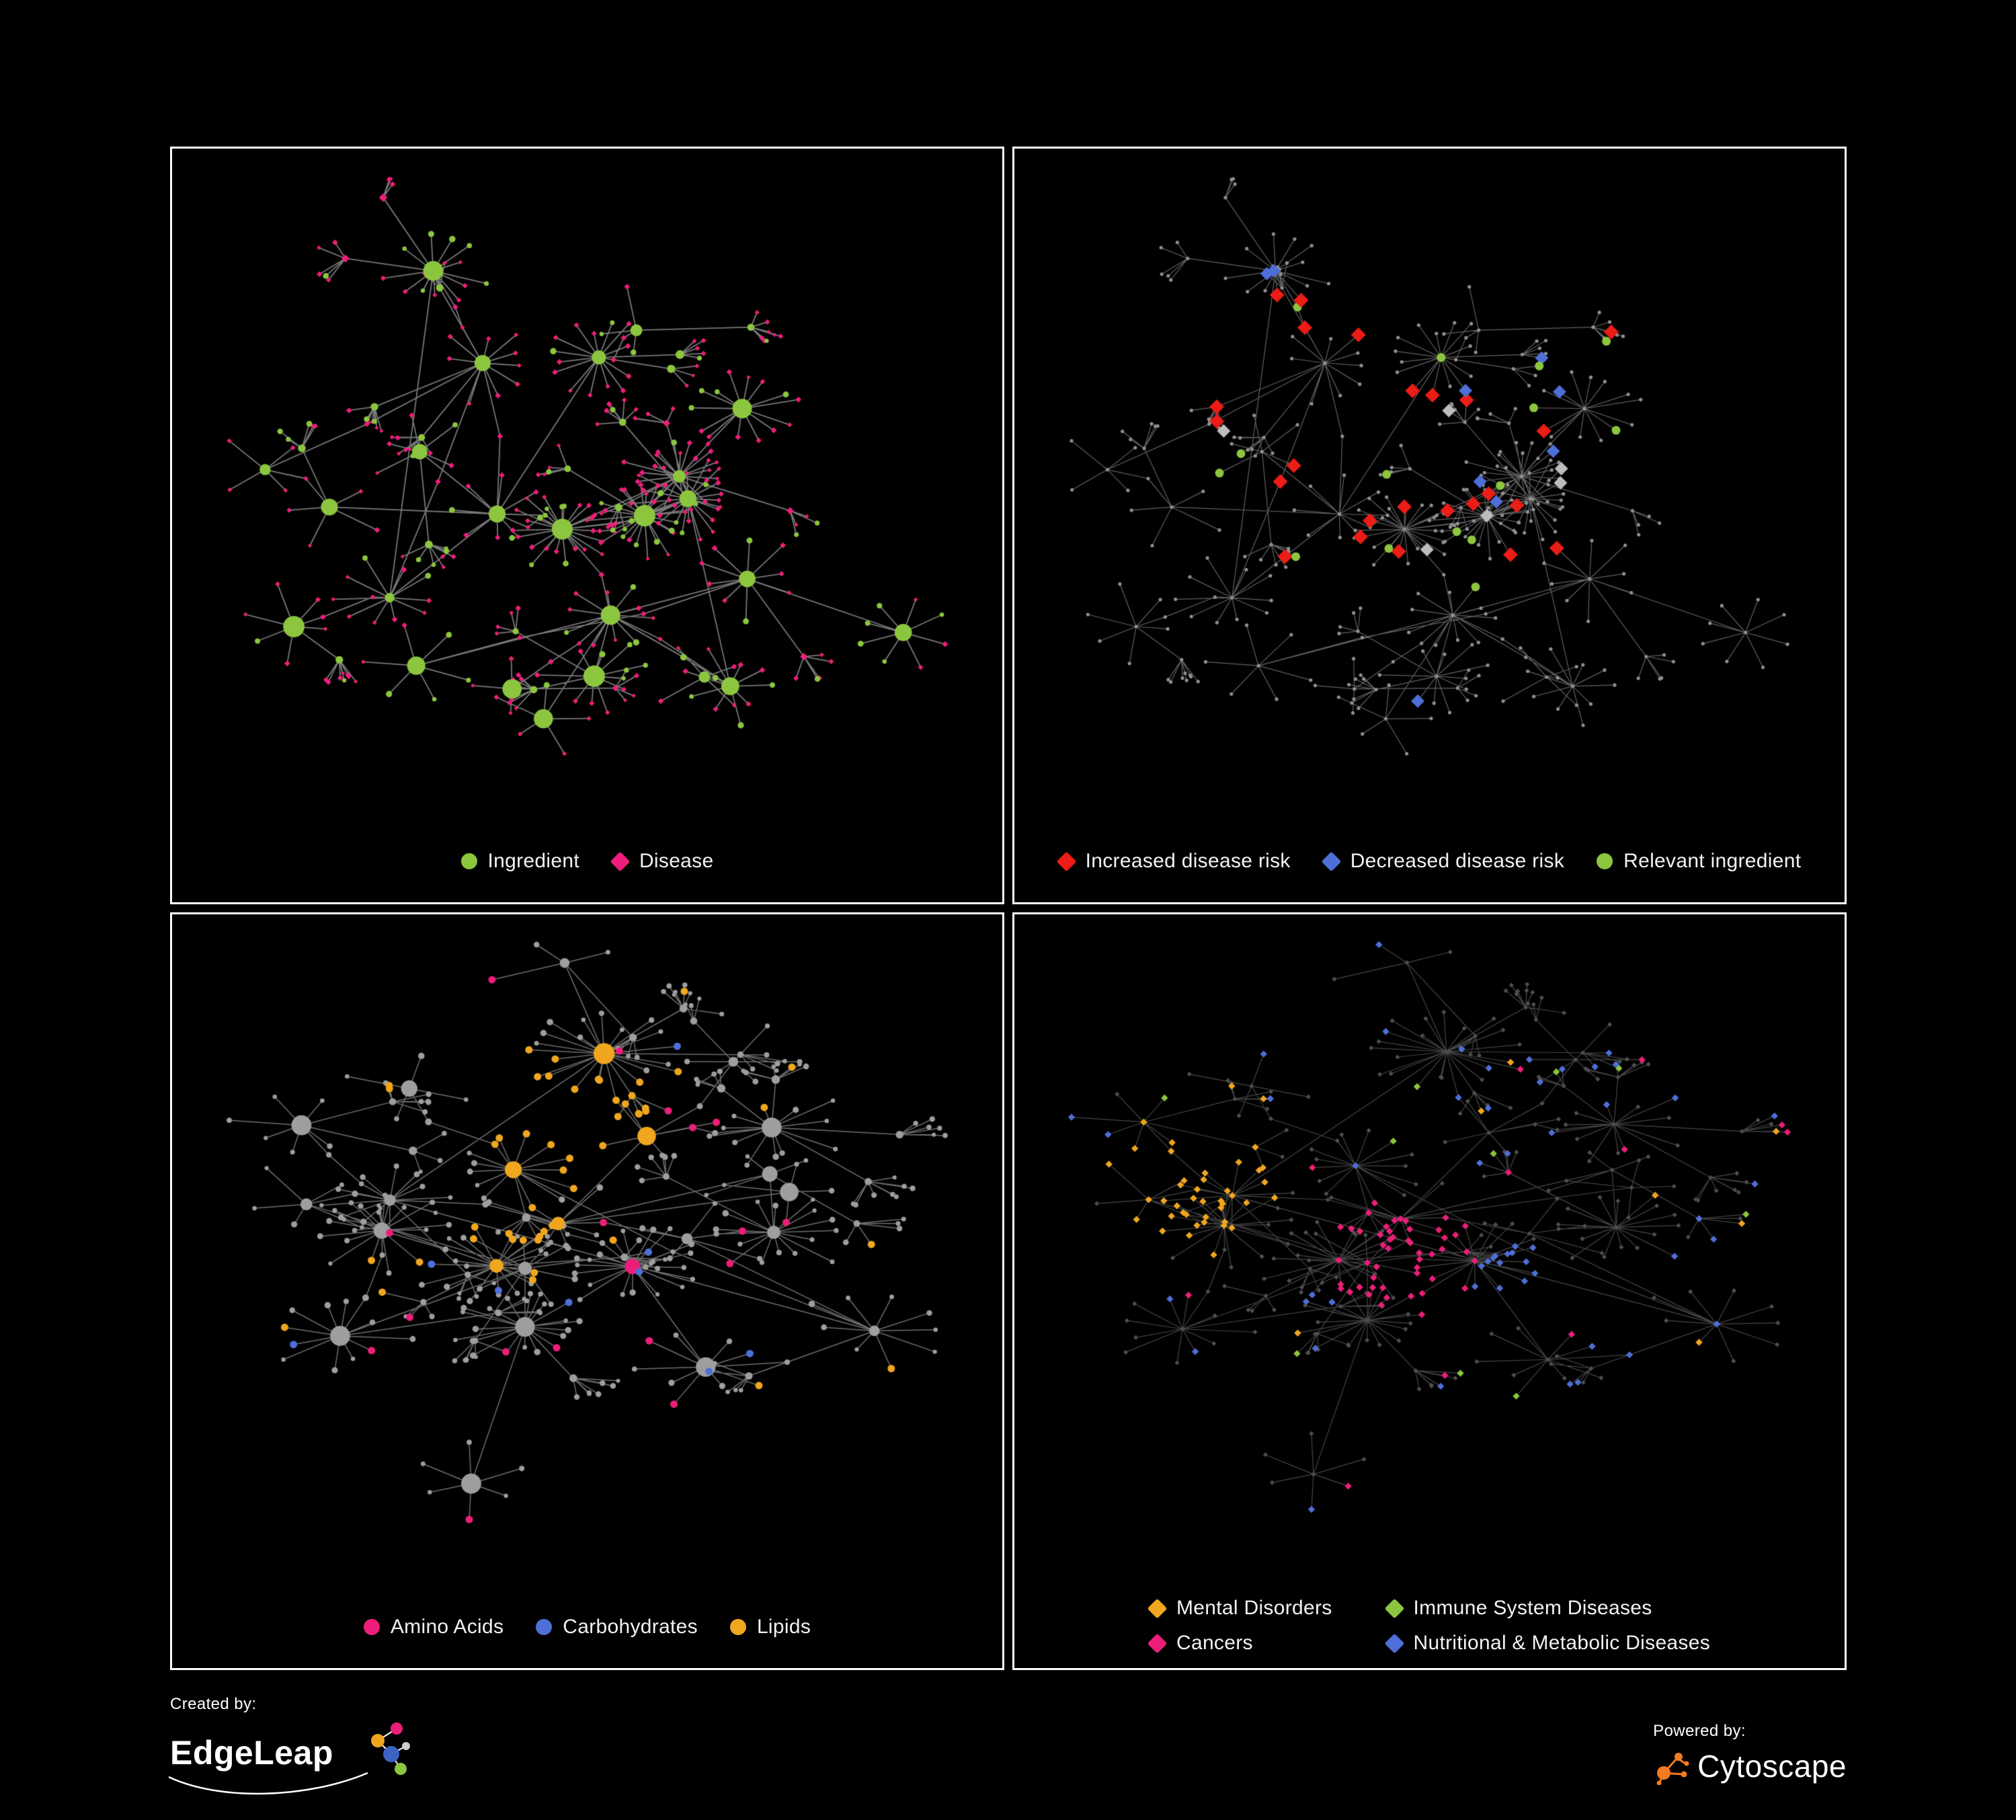  I want to click on legend-item-lipids: Lipids, so click(770, 1627).